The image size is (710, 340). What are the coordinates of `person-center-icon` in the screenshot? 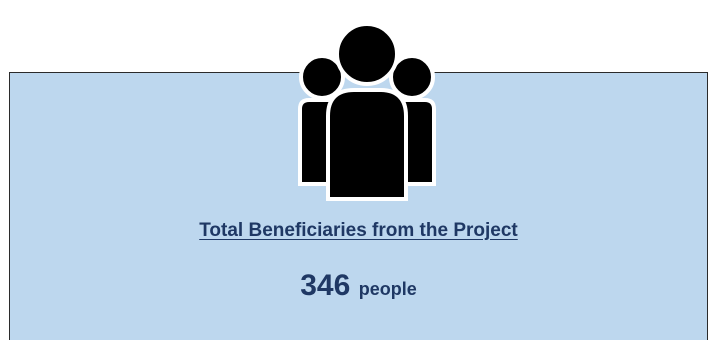 It's located at (367, 111).